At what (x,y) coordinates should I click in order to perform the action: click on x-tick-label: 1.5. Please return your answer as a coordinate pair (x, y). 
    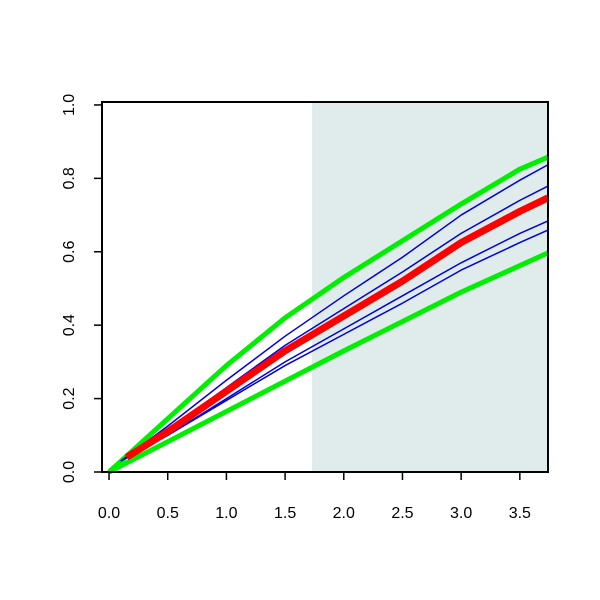
    Looking at the image, I should click on (285, 513).